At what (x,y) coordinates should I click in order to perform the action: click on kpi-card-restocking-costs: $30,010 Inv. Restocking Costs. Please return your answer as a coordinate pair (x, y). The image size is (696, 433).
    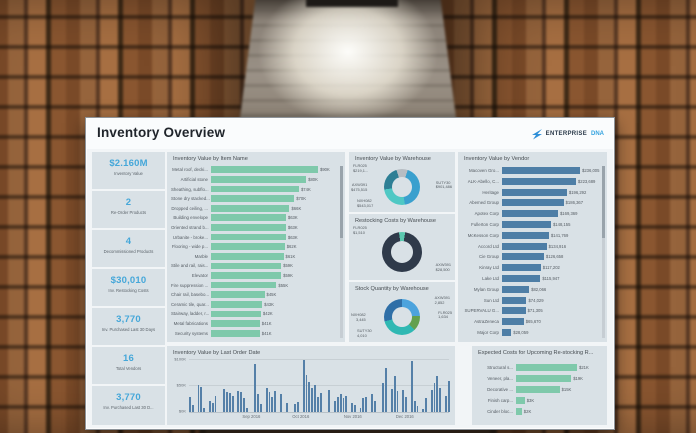
    Looking at the image, I should click on (128, 287).